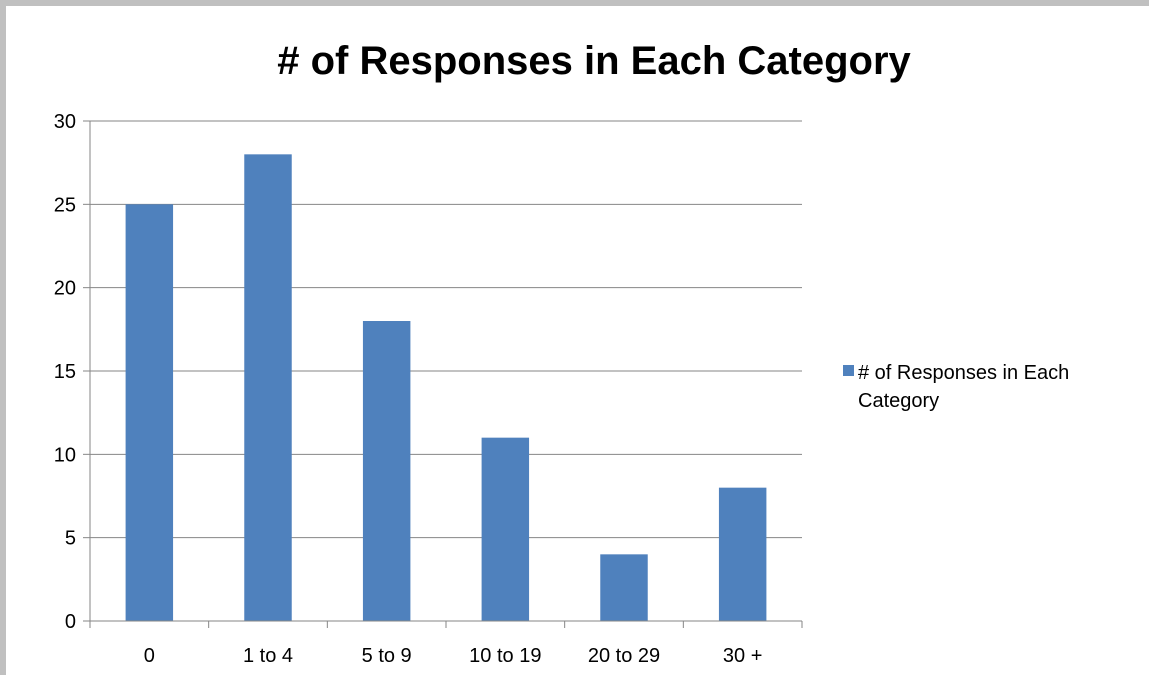 The width and height of the screenshot is (1149, 681). I want to click on x-tick-label: 5 to 9, so click(387, 656).